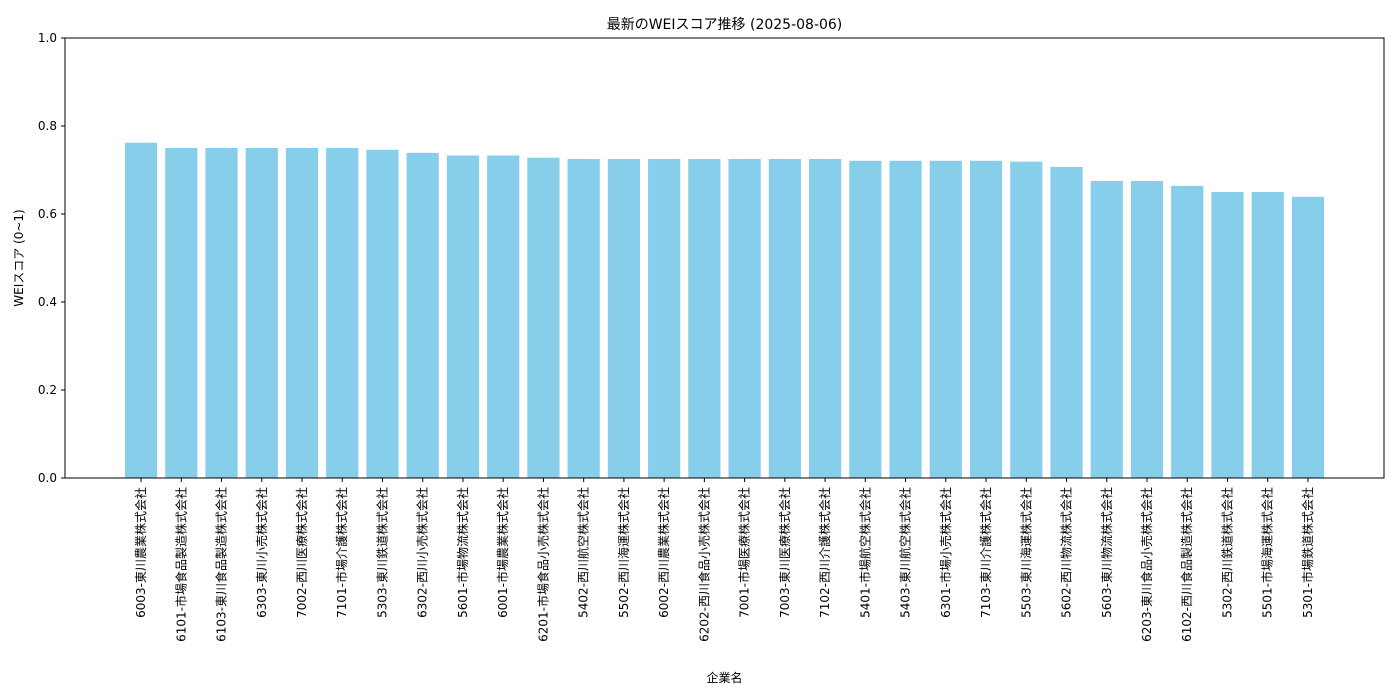  What do you see at coordinates (47, 390) in the screenshot?
I see `y-tick-label: 0.2` at bounding box center [47, 390].